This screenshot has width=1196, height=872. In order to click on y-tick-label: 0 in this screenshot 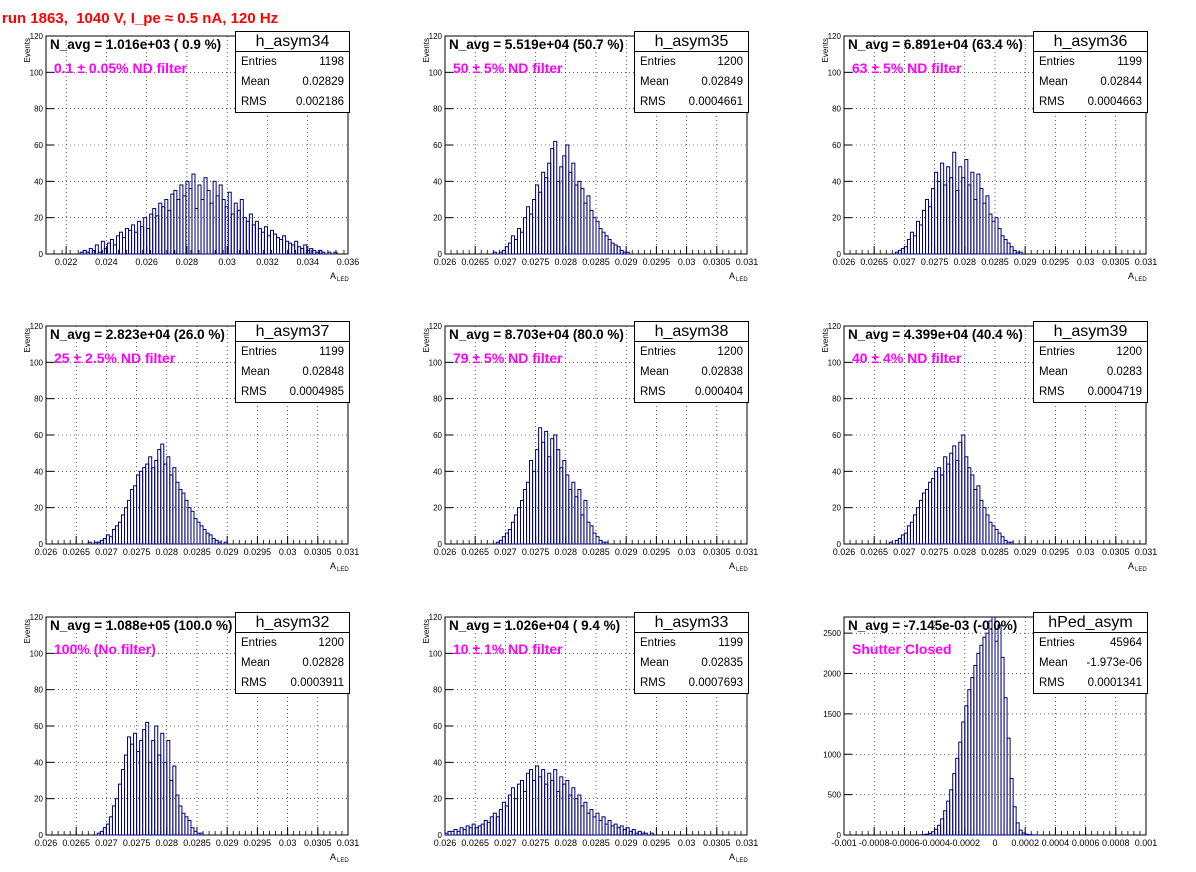, I will do `click(839, 544)`.